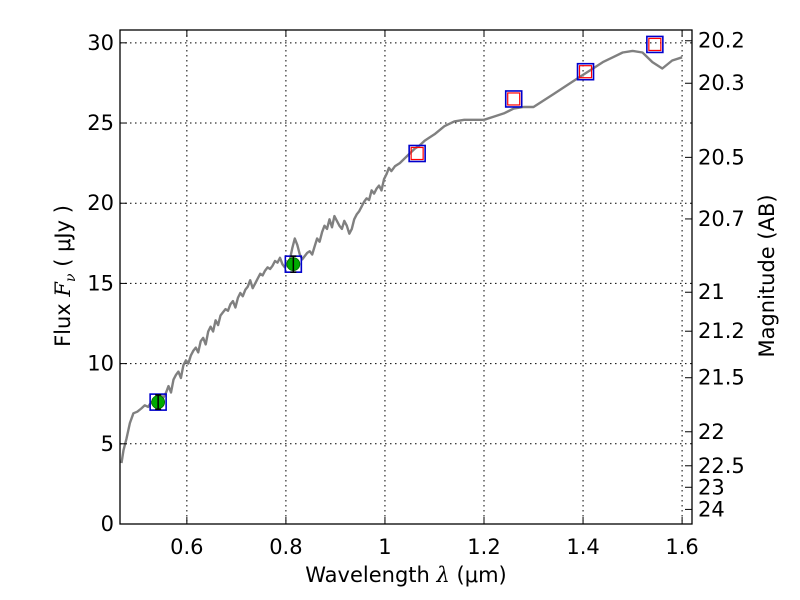 Image resolution: width=800 pixels, height=600 pixels. I want to click on y2-tick-label-0: 20.2, so click(721, 41).